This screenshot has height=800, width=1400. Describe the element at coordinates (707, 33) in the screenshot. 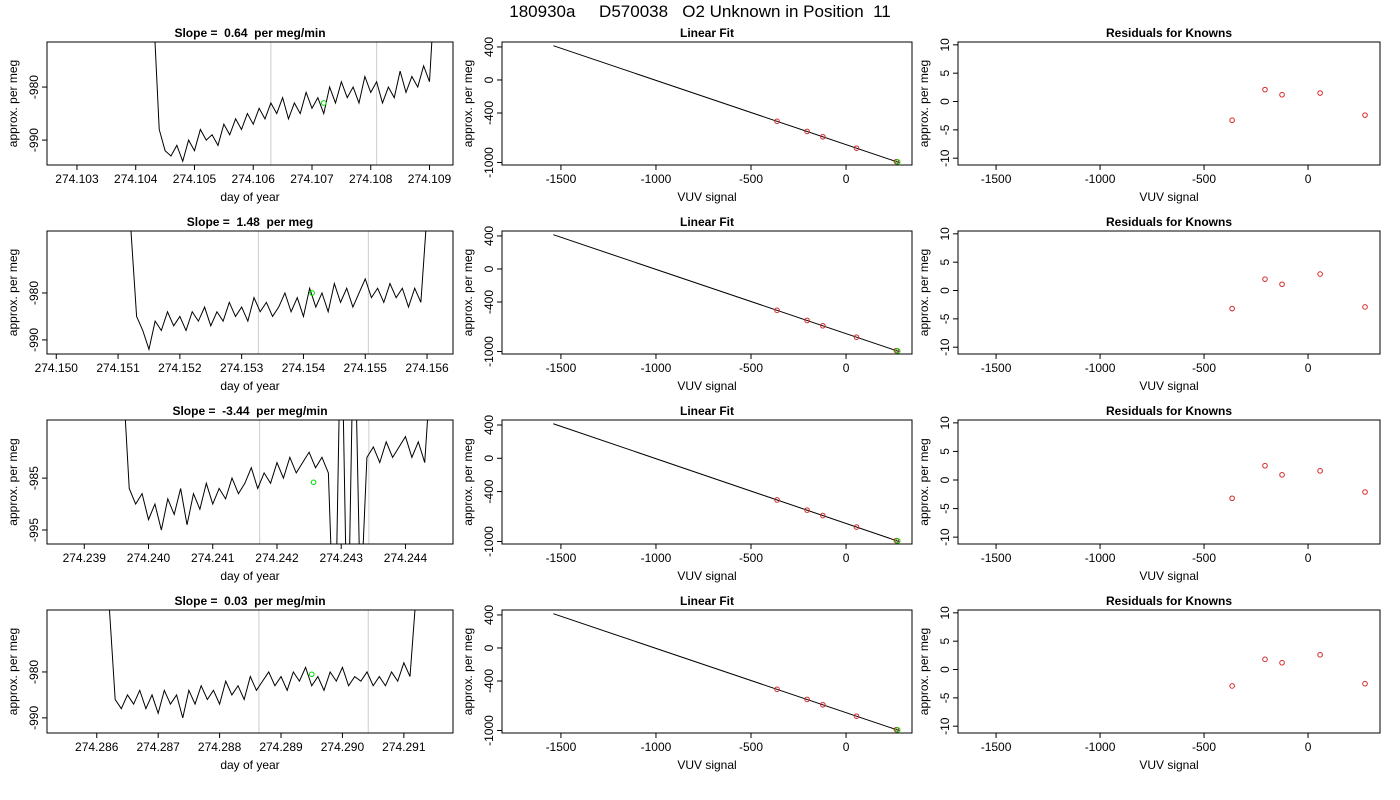

I see `panel-title: Linear Fit` at that location.